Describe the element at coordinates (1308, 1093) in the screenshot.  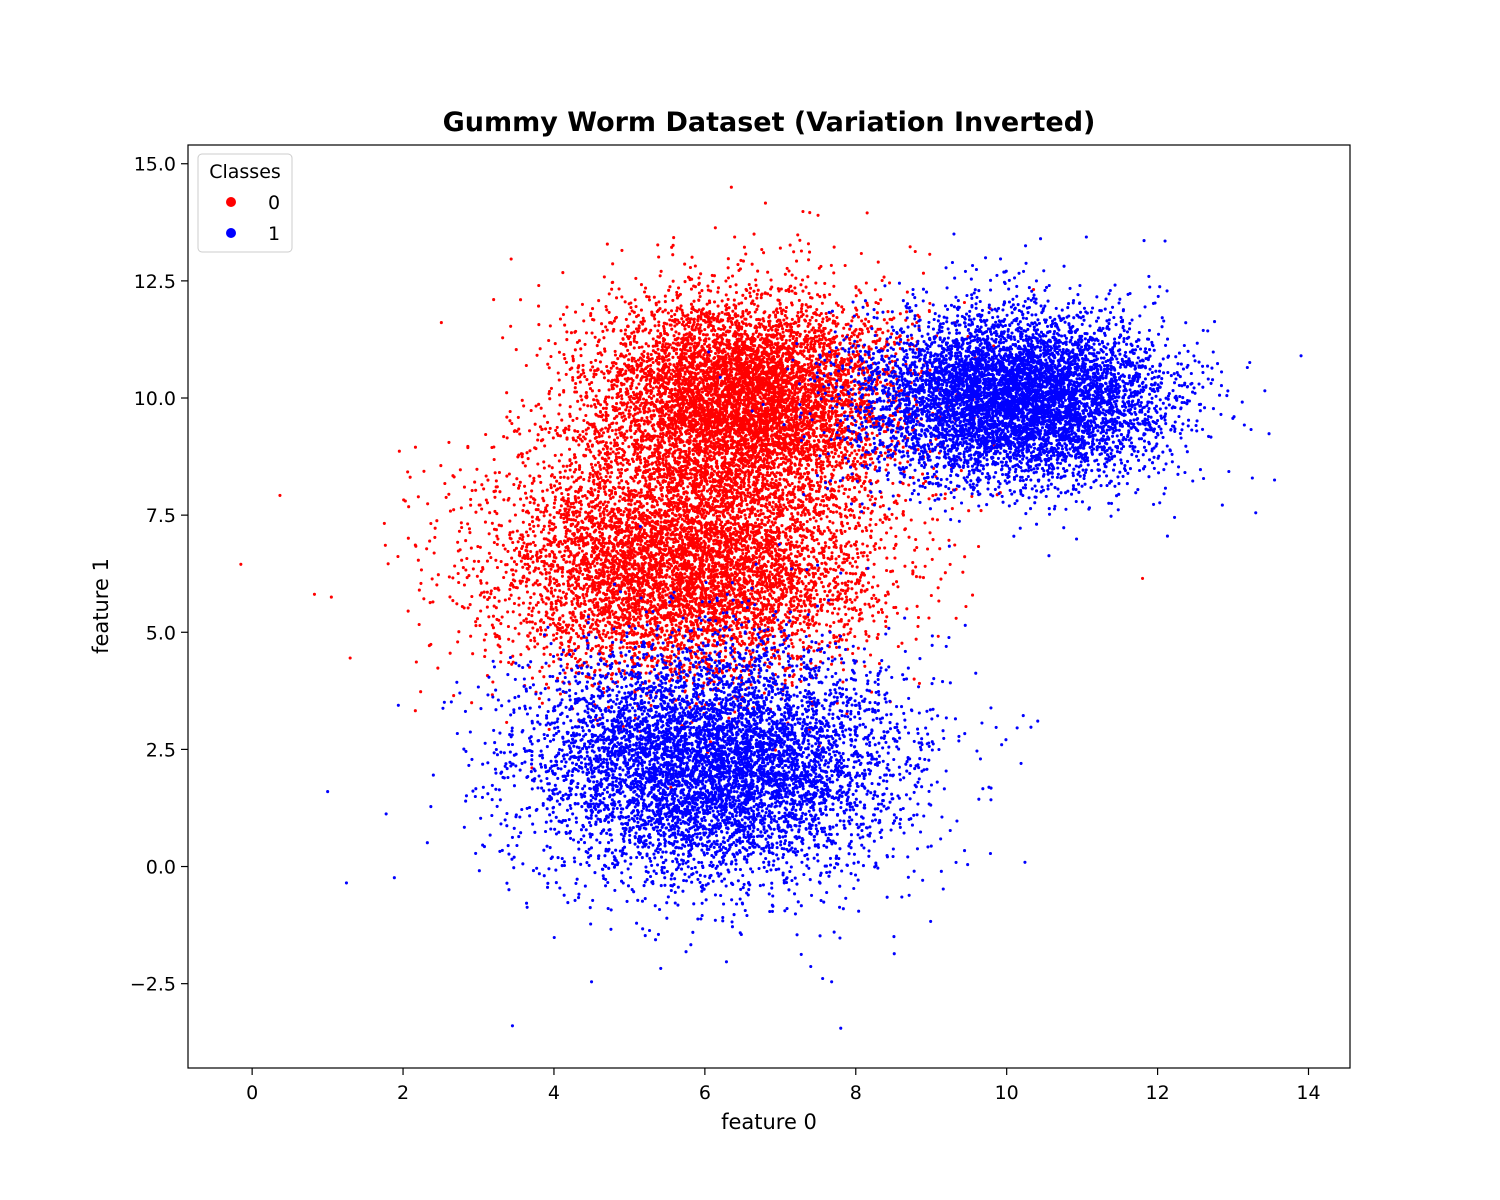
I see `x-tick-label: 14` at that location.